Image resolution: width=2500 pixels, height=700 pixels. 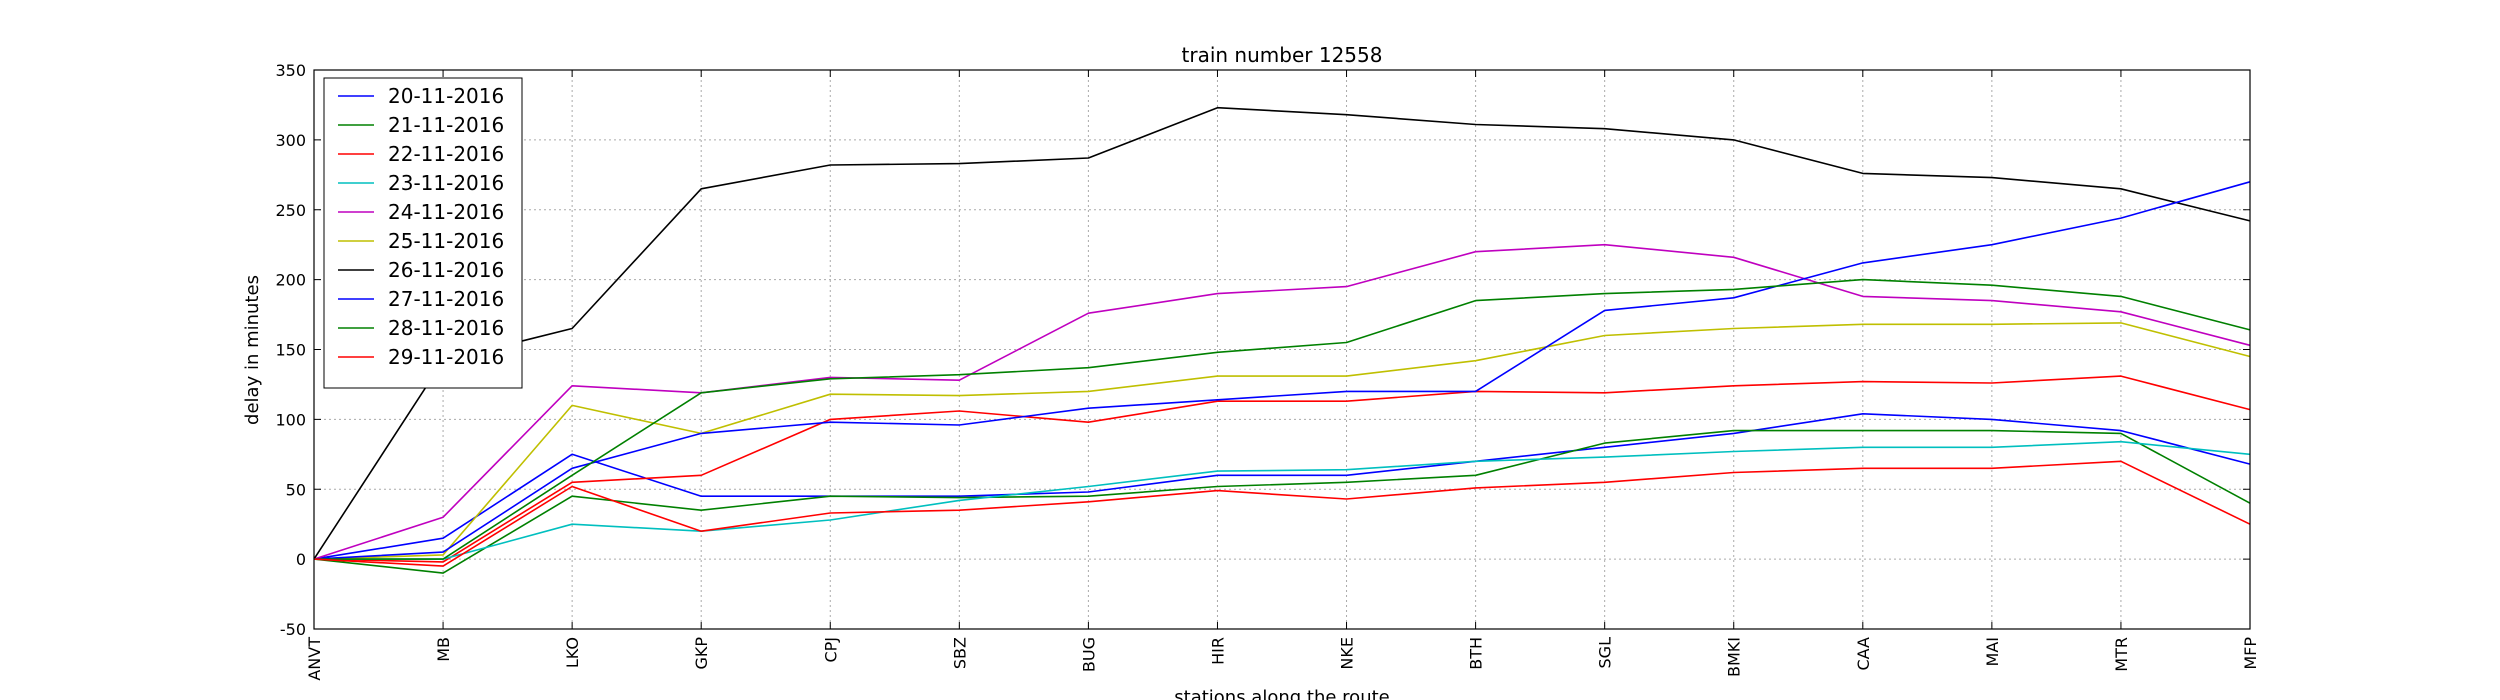 What do you see at coordinates (443, 649) in the screenshot?
I see `x-tick-label: MB` at bounding box center [443, 649].